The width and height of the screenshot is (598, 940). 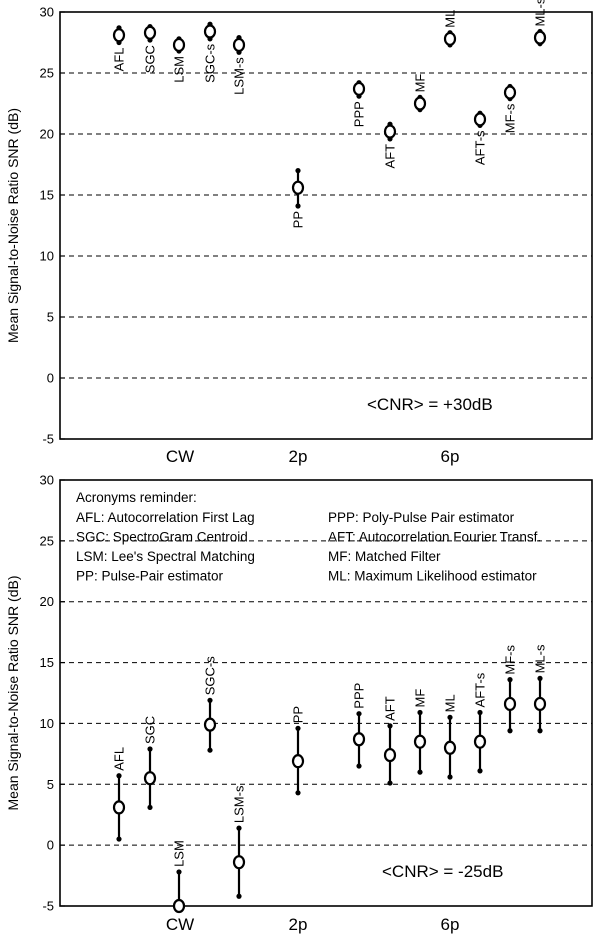 What do you see at coordinates (442, 871) in the screenshot?
I see `cnr-annotation: <CNR> = -25dB` at bounding box center [442, 871].